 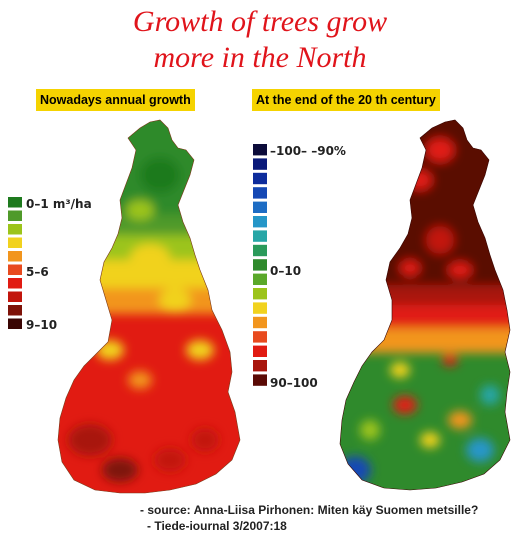 What do you see at coordinates (15, 263) in the screenshot?
I see `left-legend-swatches` at bounding box center [15, 263].